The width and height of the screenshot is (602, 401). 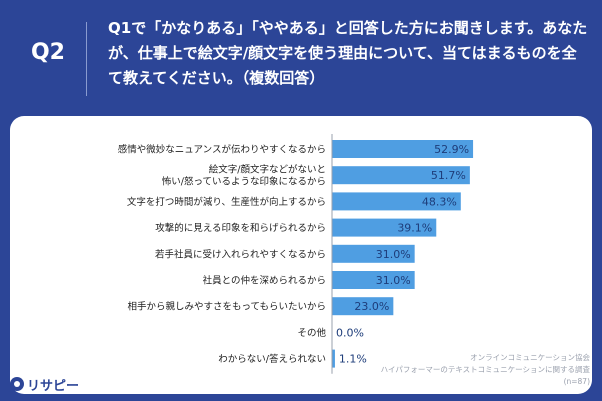 What do you see at coordinates (311, 333) in the screenshot?
I see `category-label: その他` at bounding box center [311, 333].